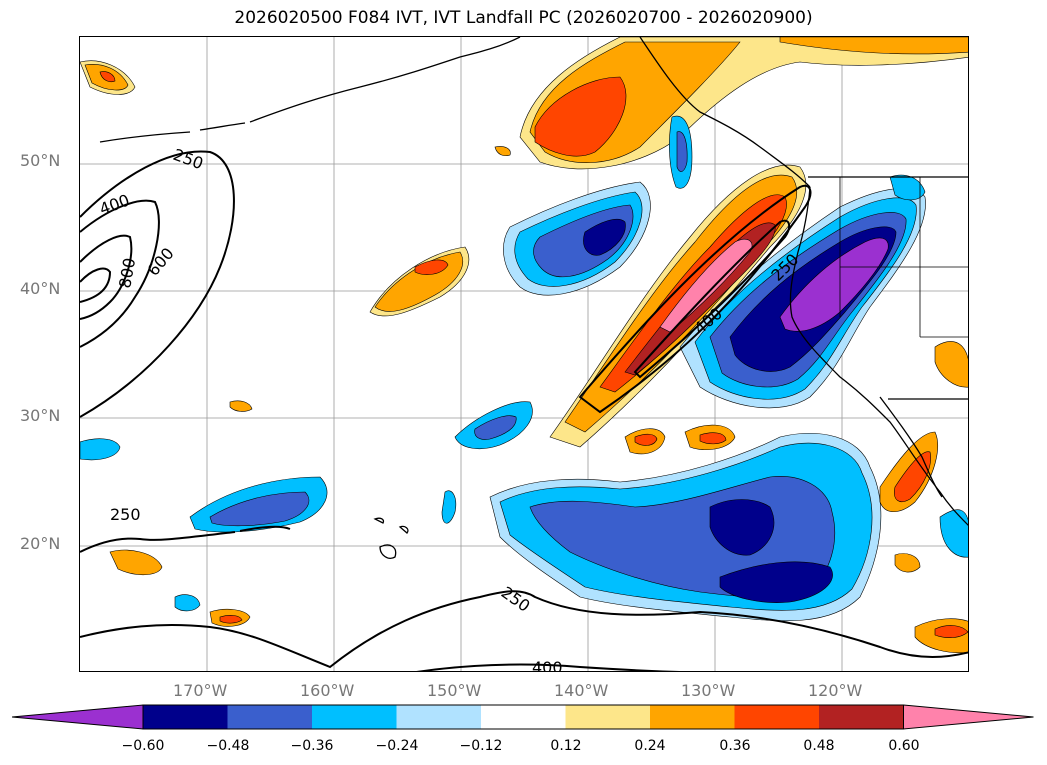 This screenshot has height=765, width=1047. I want to click on warm-red-c, so click(646, 439).